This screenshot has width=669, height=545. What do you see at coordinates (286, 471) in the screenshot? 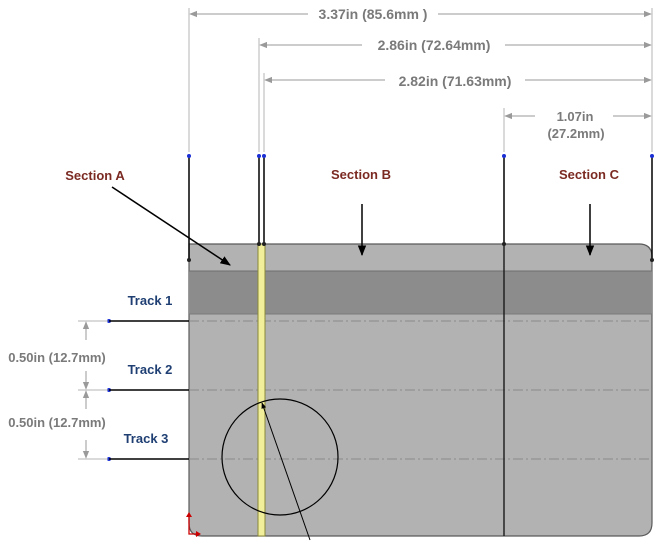
I see `circle-diameter-leader` at bounding box center [286, 471].